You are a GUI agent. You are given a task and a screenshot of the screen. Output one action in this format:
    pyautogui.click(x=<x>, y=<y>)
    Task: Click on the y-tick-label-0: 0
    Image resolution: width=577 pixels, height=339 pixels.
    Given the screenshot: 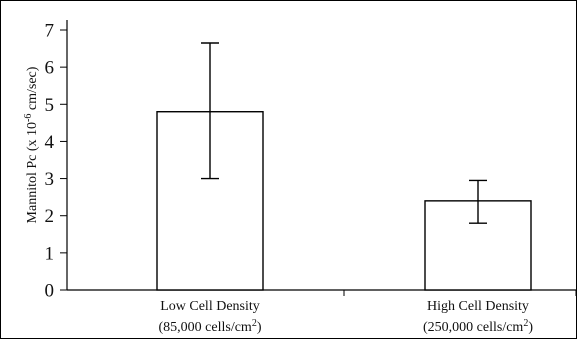 What is the action you would take?
    pyautogui.click(x=50, y=291)
    